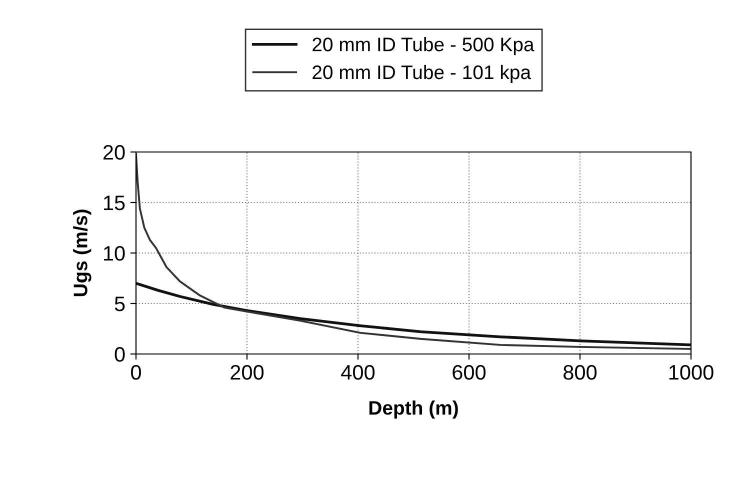  Describe the element at coordinates (413, 409) in the screenshot. I see `x-axis-title: Depth (m)` at that location.